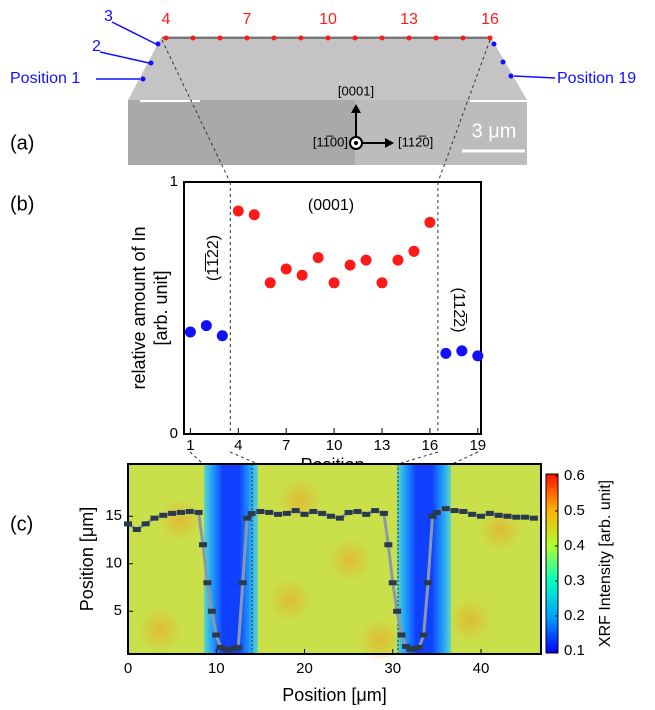  What do you see at coordinates (596, 78) in the screenshot?
I see `point-label: Position 19` at bounding box center [596, 78].